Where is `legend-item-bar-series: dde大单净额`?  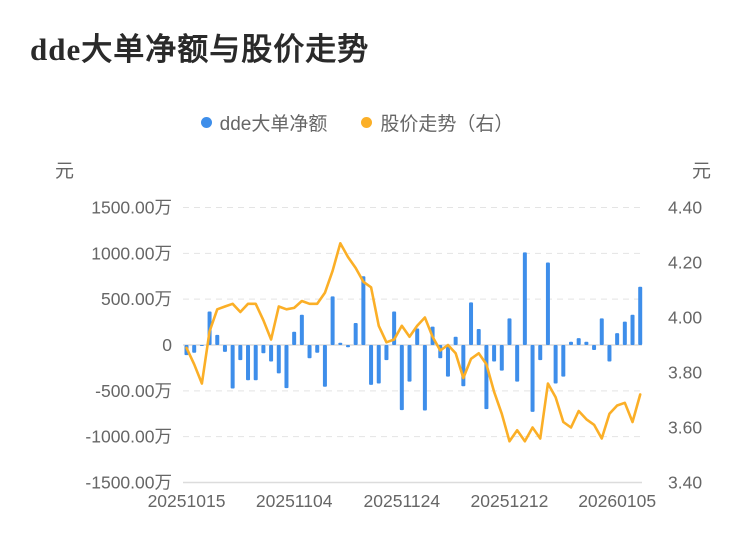
legend-item-bar-series: dde大单净额 is located at coordinates (264, 122).